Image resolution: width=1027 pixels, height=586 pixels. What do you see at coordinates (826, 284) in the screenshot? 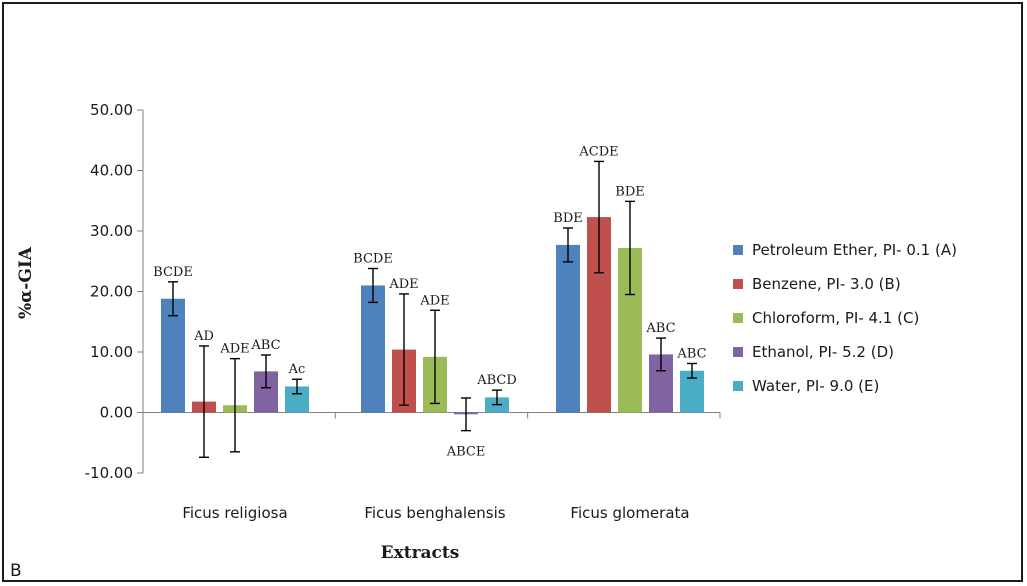
I see `legend-label: Benzene, PI- 3.0 (B)` at bounding box center [826, 284].